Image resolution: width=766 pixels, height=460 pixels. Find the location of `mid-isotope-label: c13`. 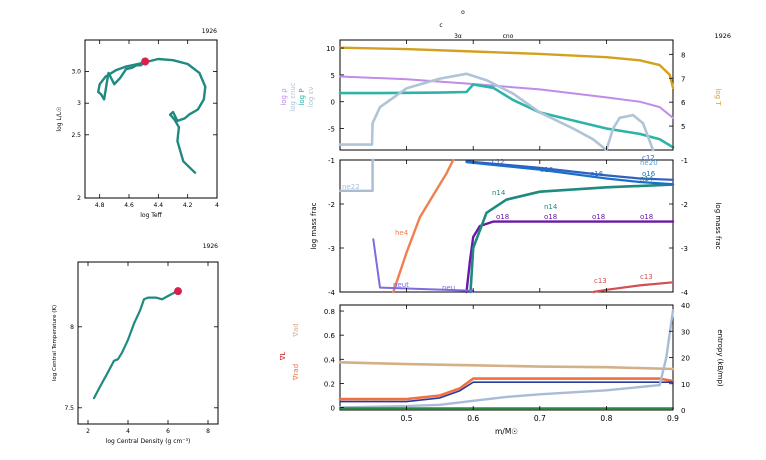

mid-isotope-label: c13 is located at coordinates (600, 281).